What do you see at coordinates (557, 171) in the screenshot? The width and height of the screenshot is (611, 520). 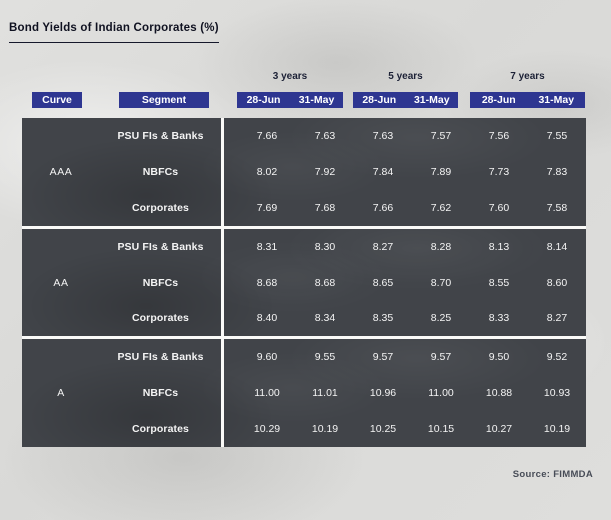 I see `yield-value: 7.83` at bounding box center [557, 171].